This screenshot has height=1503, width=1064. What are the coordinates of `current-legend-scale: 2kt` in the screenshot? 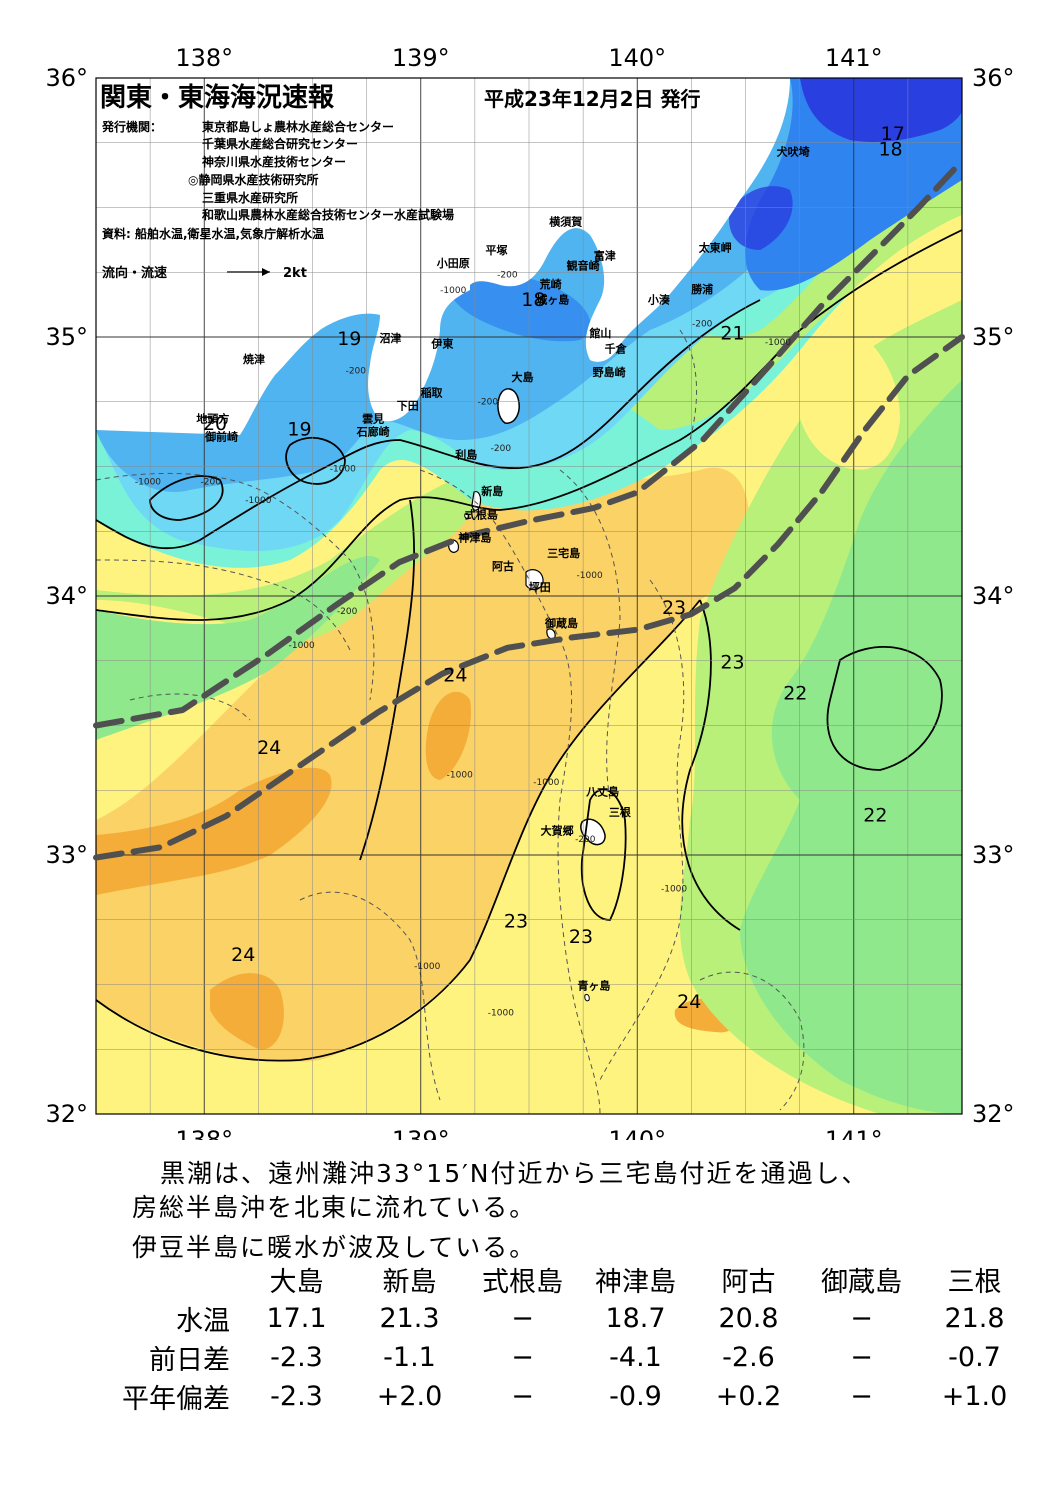 It's located at (295, 273).